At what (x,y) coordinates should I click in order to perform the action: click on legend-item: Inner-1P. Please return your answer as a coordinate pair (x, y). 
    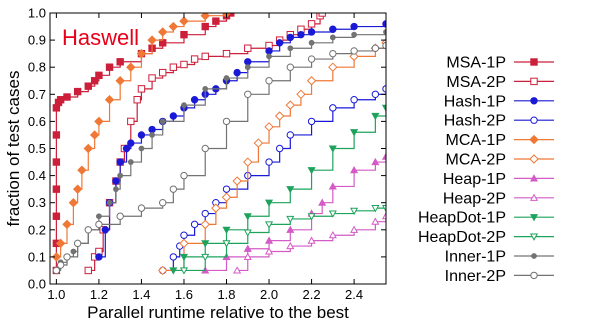
    Looking at the image, I should click on (499, 257).